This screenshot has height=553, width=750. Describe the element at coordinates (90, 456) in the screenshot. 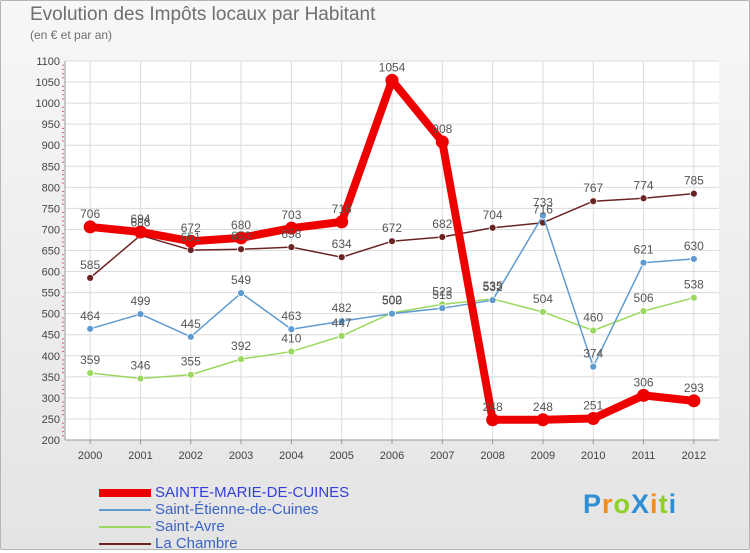

I see `x-tick-label: 2000` at that location.